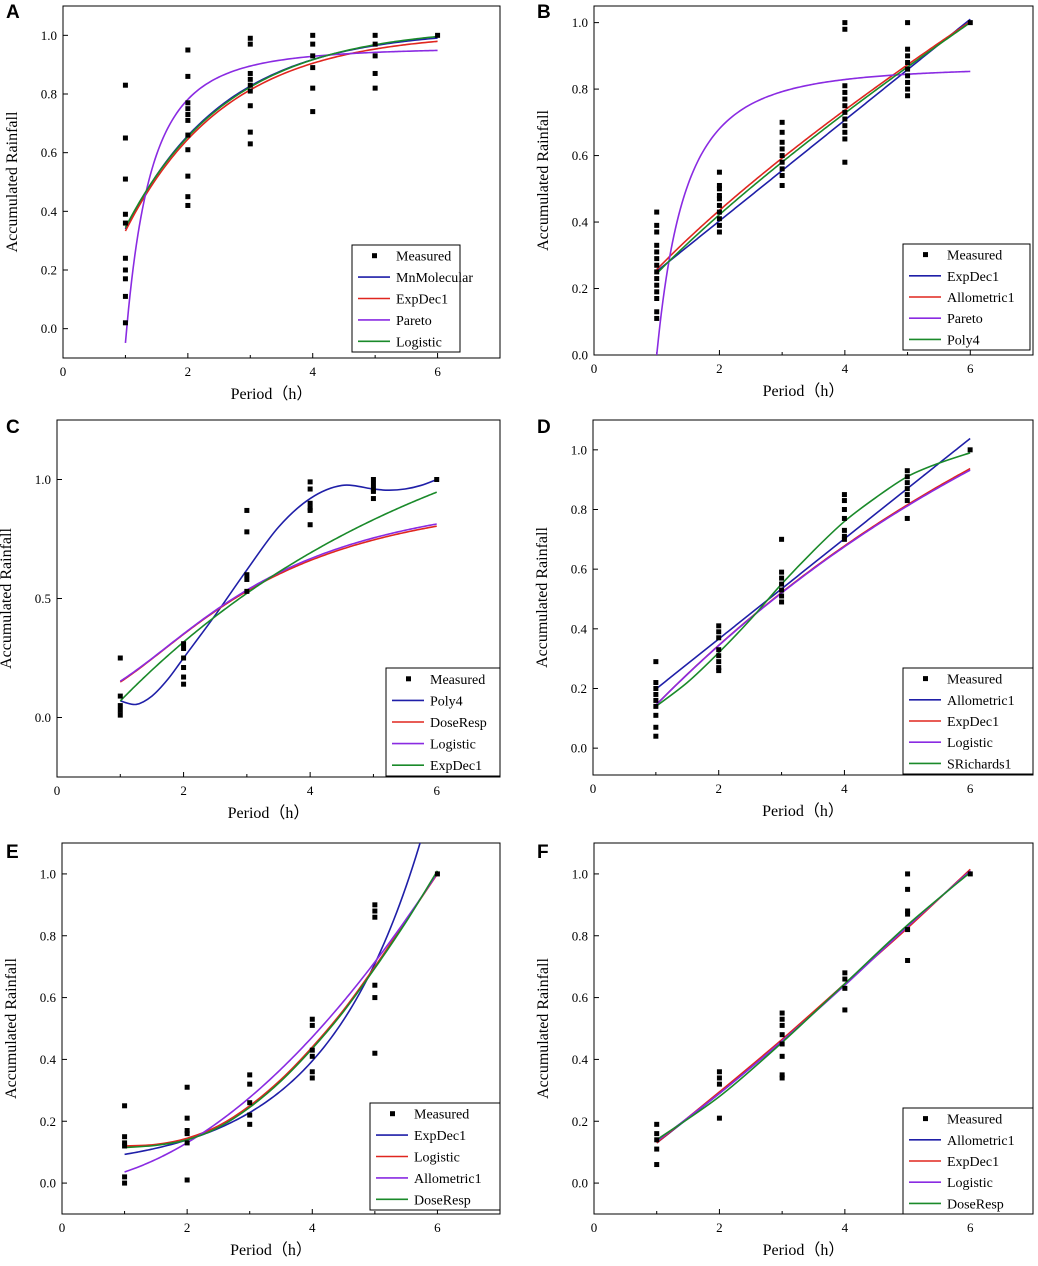 The width and height of the screenshot is (1038, 1266). What do you see at coordinates (437, 1158) in the screenshot?
I see `legend-label: Logistic` at bounding box center [437, 1158].